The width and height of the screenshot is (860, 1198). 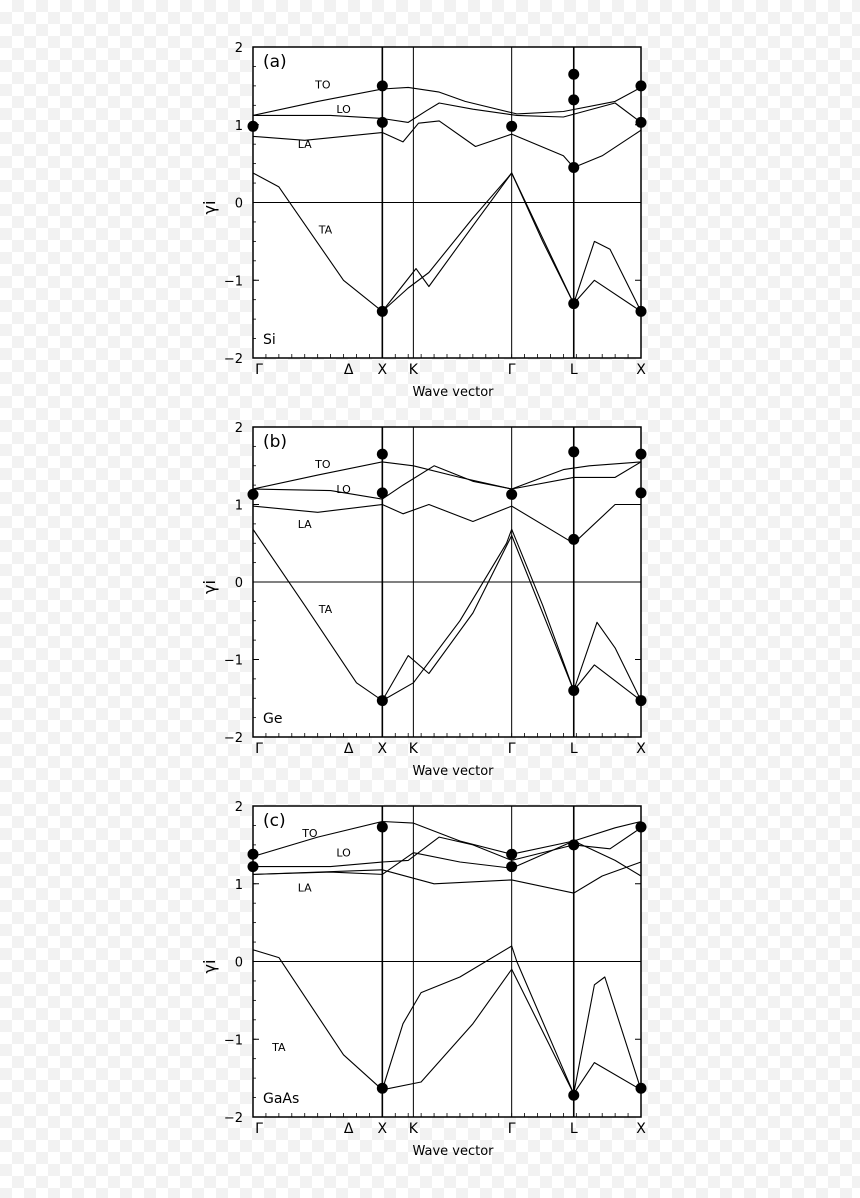 I want to click on material-label: GaAs, so click(x=281, y=1099).